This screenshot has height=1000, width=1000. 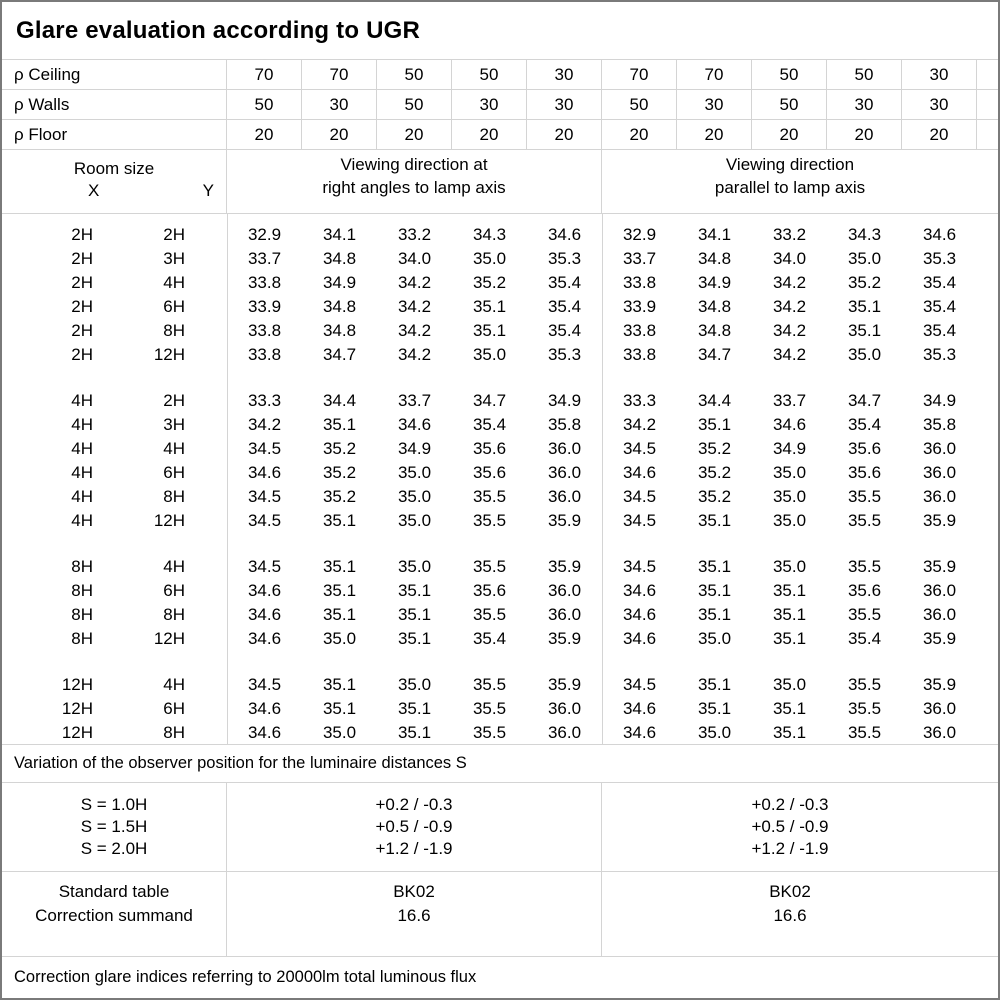 I want to click on ugr-value-parallel: 35.9, so click(x=939, y=684).